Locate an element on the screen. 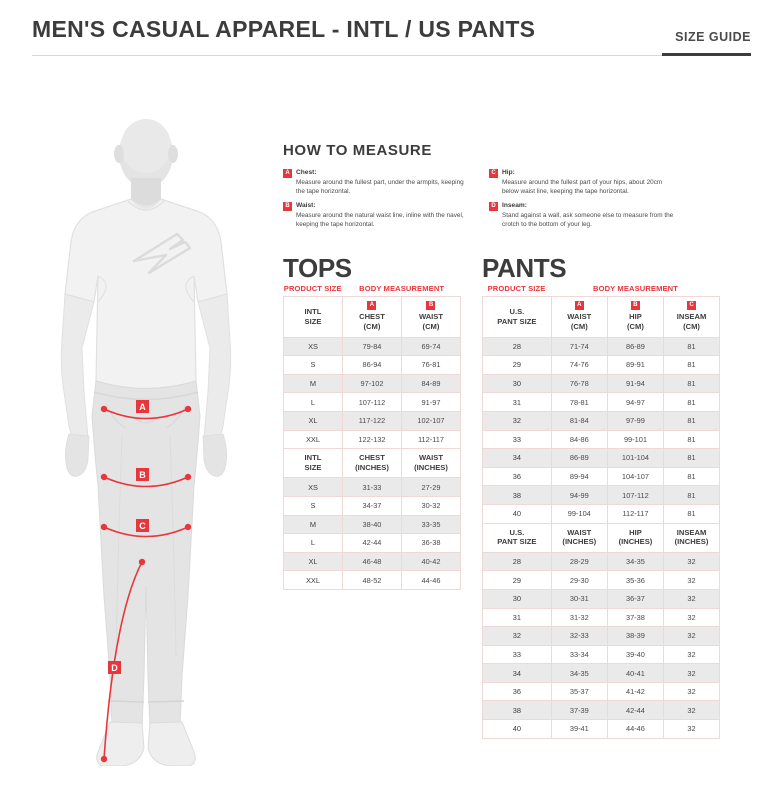  pants-in-cell: 40-41 is located at coordinates (635, 673).